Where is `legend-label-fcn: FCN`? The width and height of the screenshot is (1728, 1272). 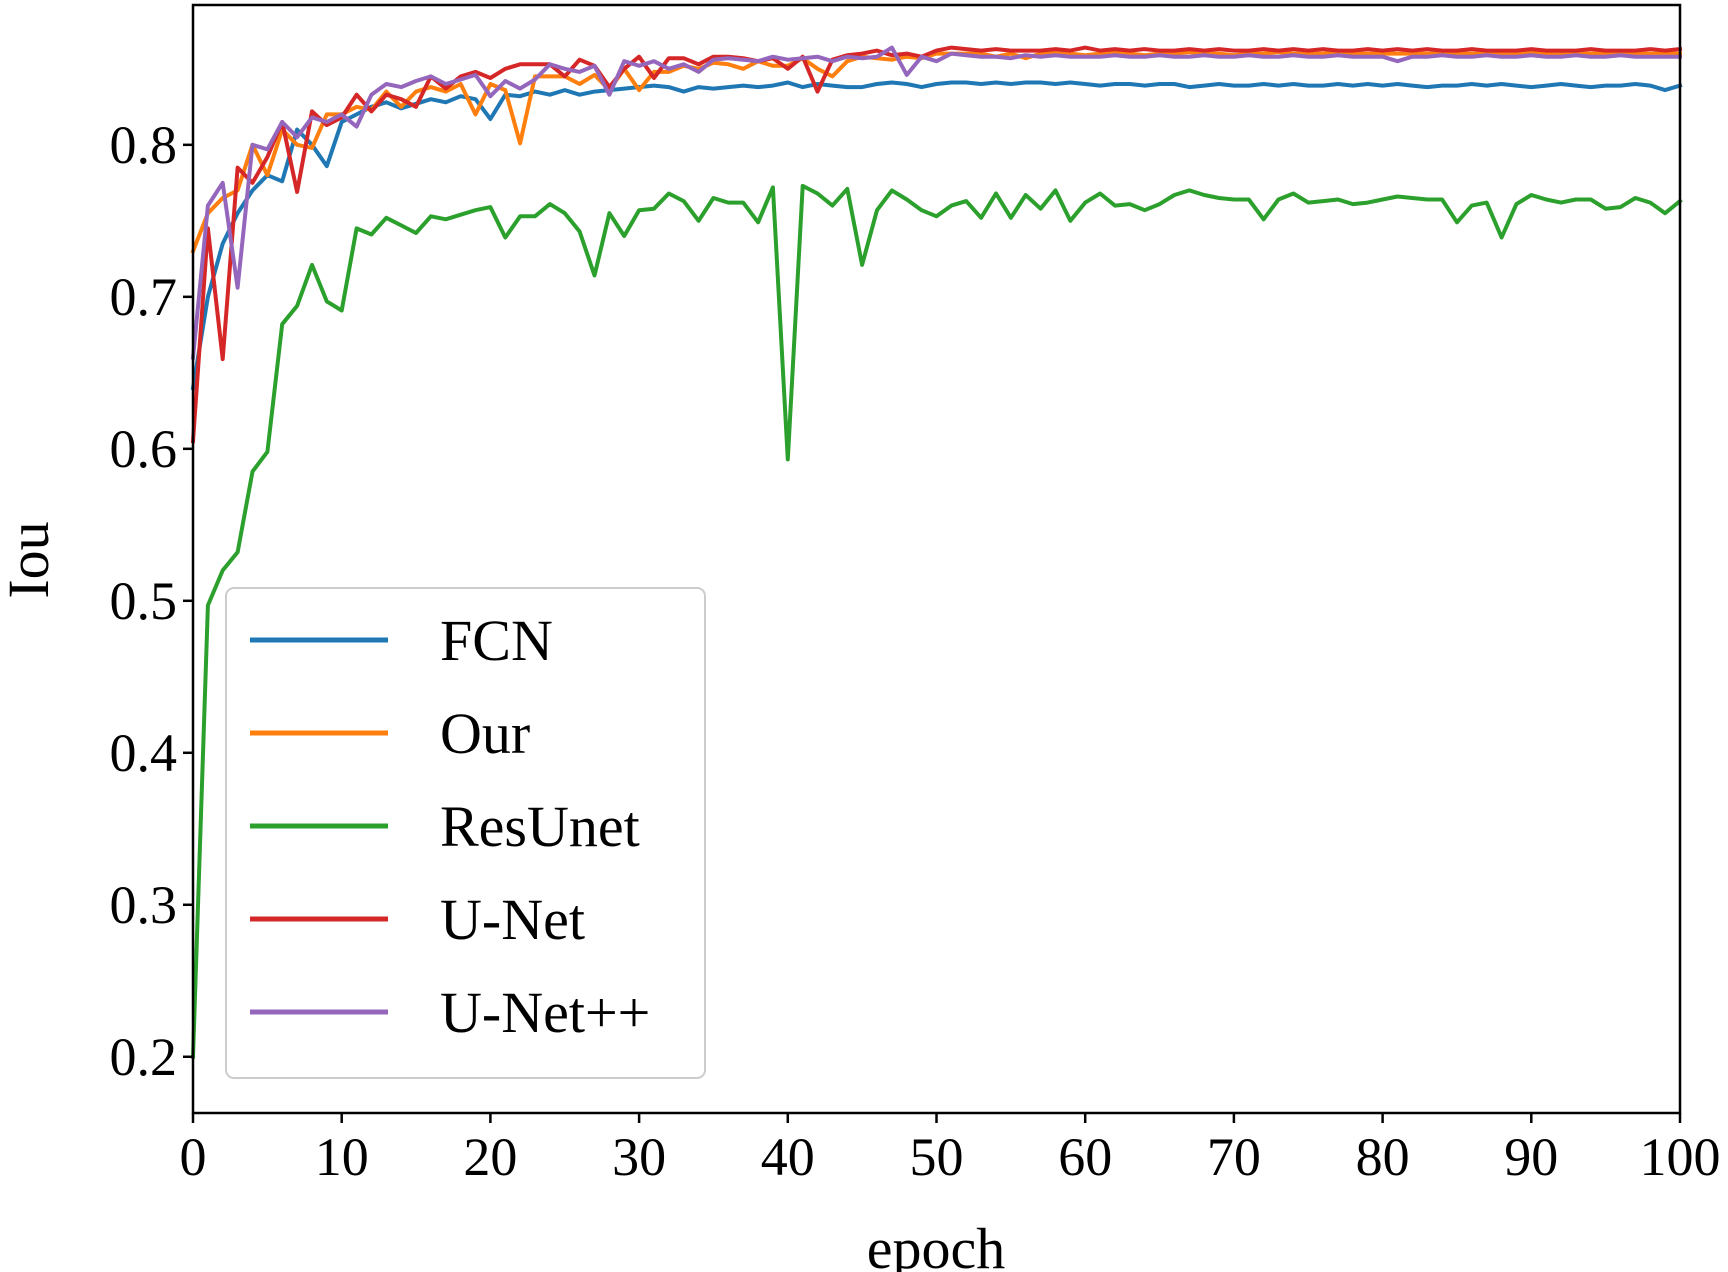
legend-label-fcn: FCN is located at coordinates (496, 640).